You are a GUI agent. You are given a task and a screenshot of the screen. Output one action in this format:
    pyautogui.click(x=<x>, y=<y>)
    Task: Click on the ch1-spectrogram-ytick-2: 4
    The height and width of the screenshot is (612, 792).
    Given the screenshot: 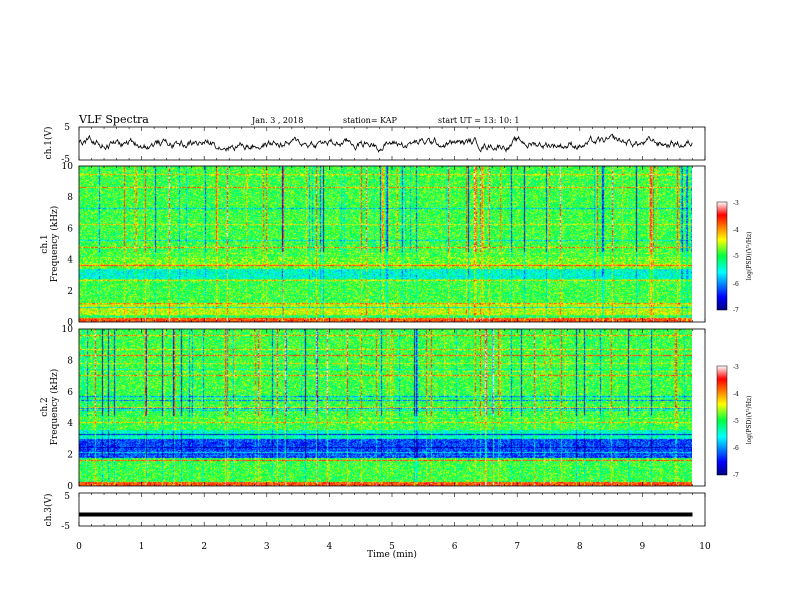 What is the action you would take?
    pyautogui.click(x=70, y=261)
    